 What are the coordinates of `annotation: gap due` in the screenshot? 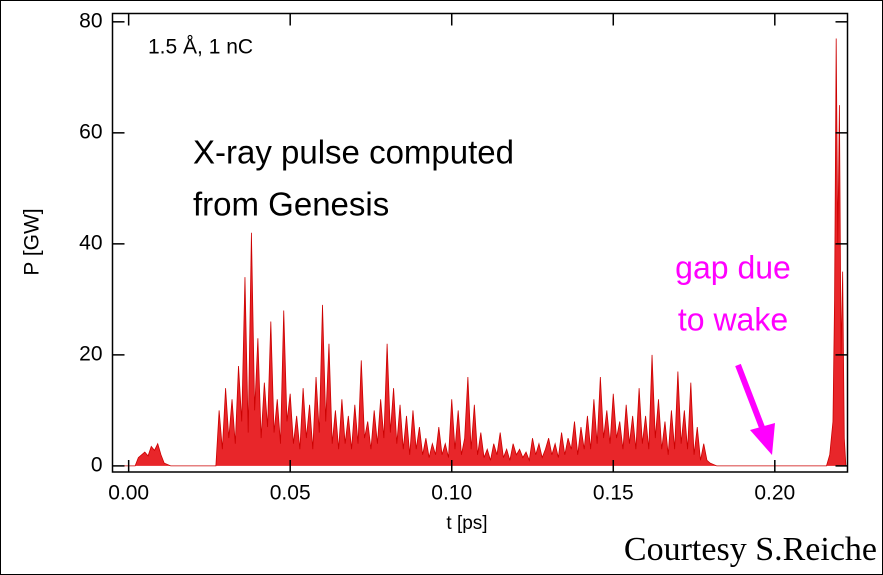 It's located at (733, 267).